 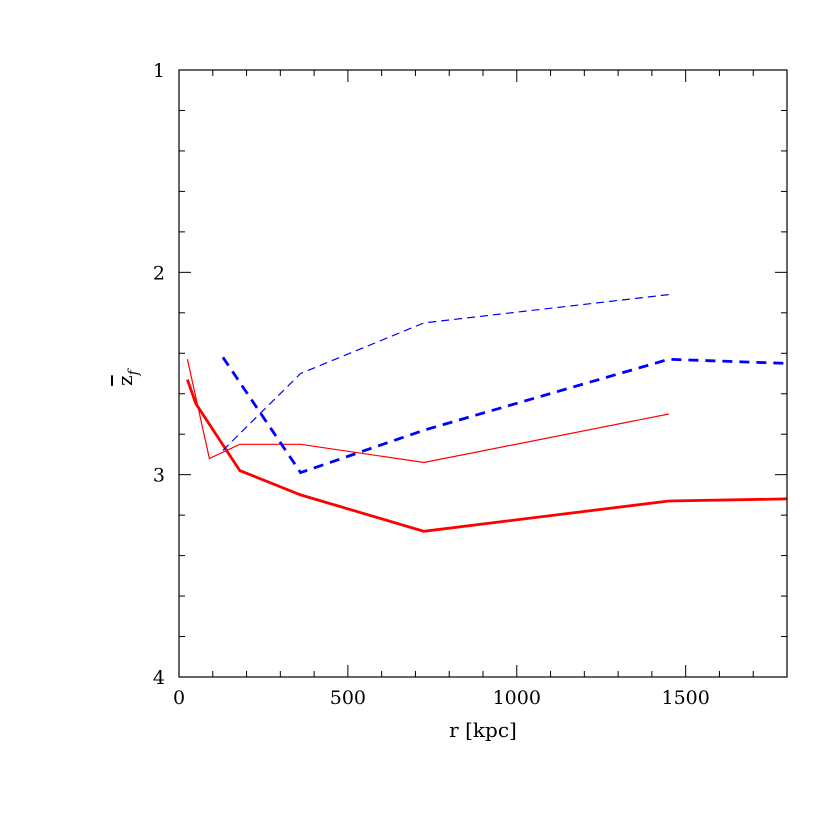 What do you see at coordinates (517, 698) in the screenshot?
I see `x-tick-label: 1000` at bounding box center [517, 698].